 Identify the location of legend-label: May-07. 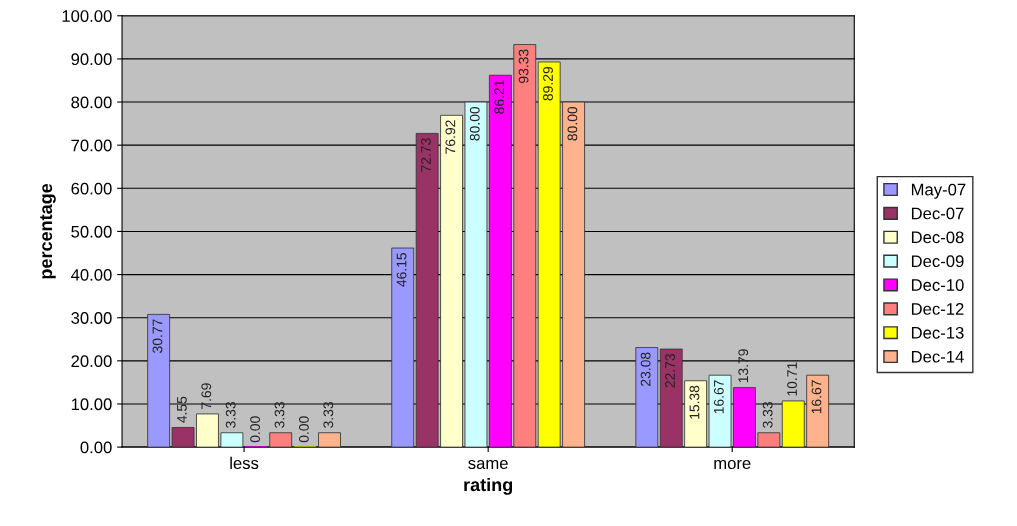
(938, 191).